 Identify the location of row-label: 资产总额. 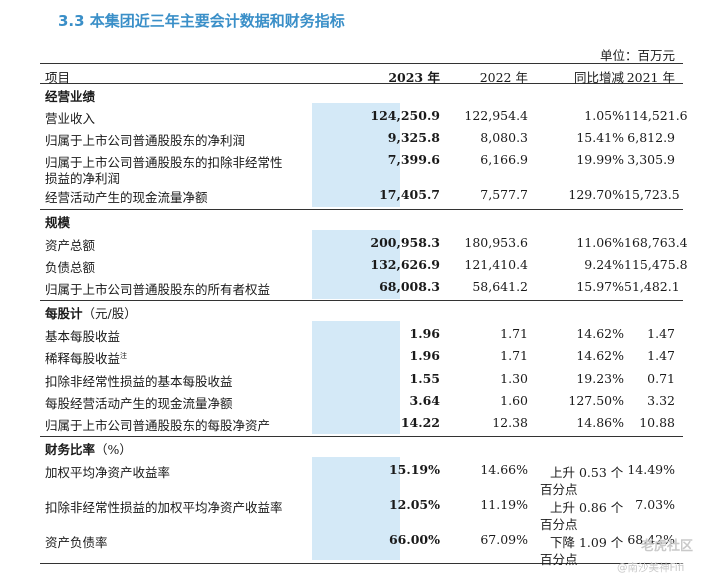
(70, 245).